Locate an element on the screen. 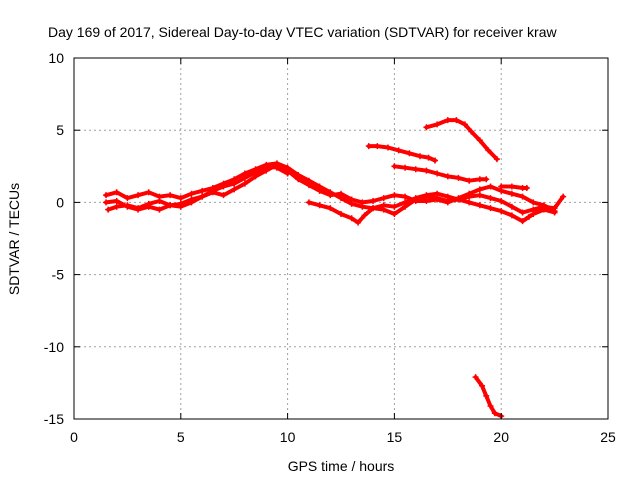 The width and height of the screenshot is (640, 480). x-tick-label: 0 is located at coordinates (74, 437).